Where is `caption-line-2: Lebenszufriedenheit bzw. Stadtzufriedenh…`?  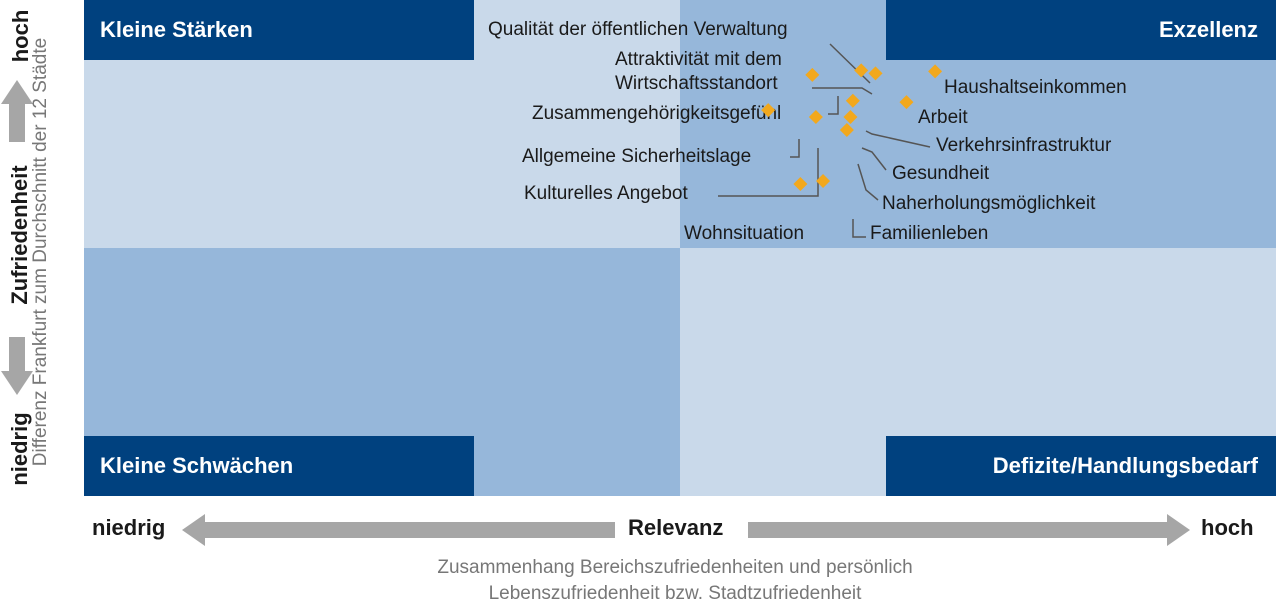
caption-line-2: Lebenszufriedenheit bzw. Stadtzufriedenh… is located at coordinates (675, 593).